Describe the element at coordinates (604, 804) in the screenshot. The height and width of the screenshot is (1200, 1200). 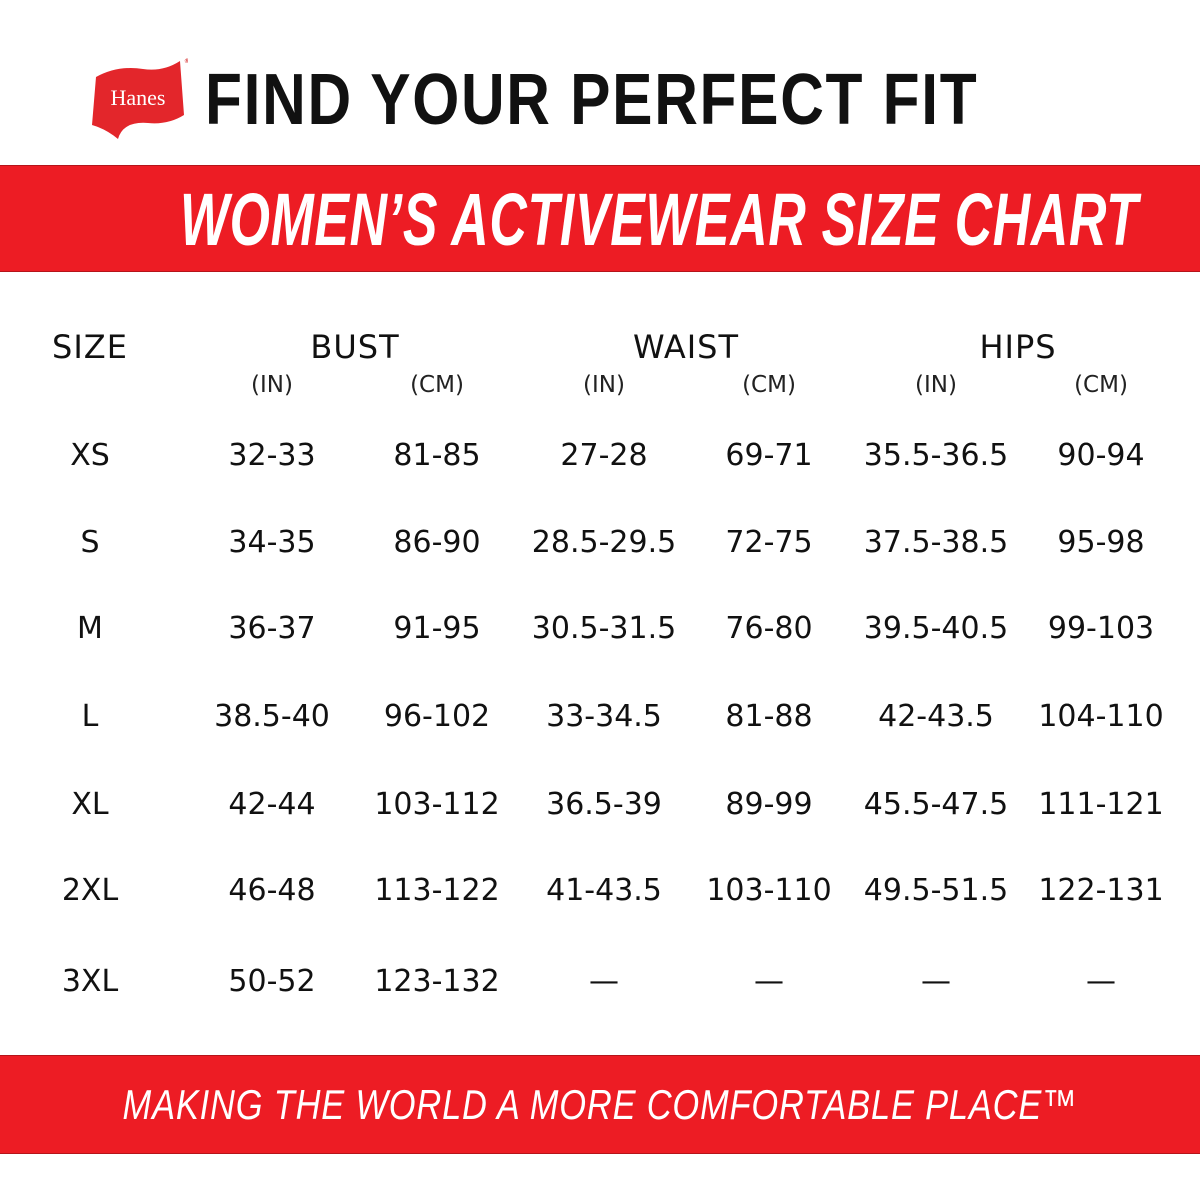
I see `measurement-cell: 36.5-39` at that location.